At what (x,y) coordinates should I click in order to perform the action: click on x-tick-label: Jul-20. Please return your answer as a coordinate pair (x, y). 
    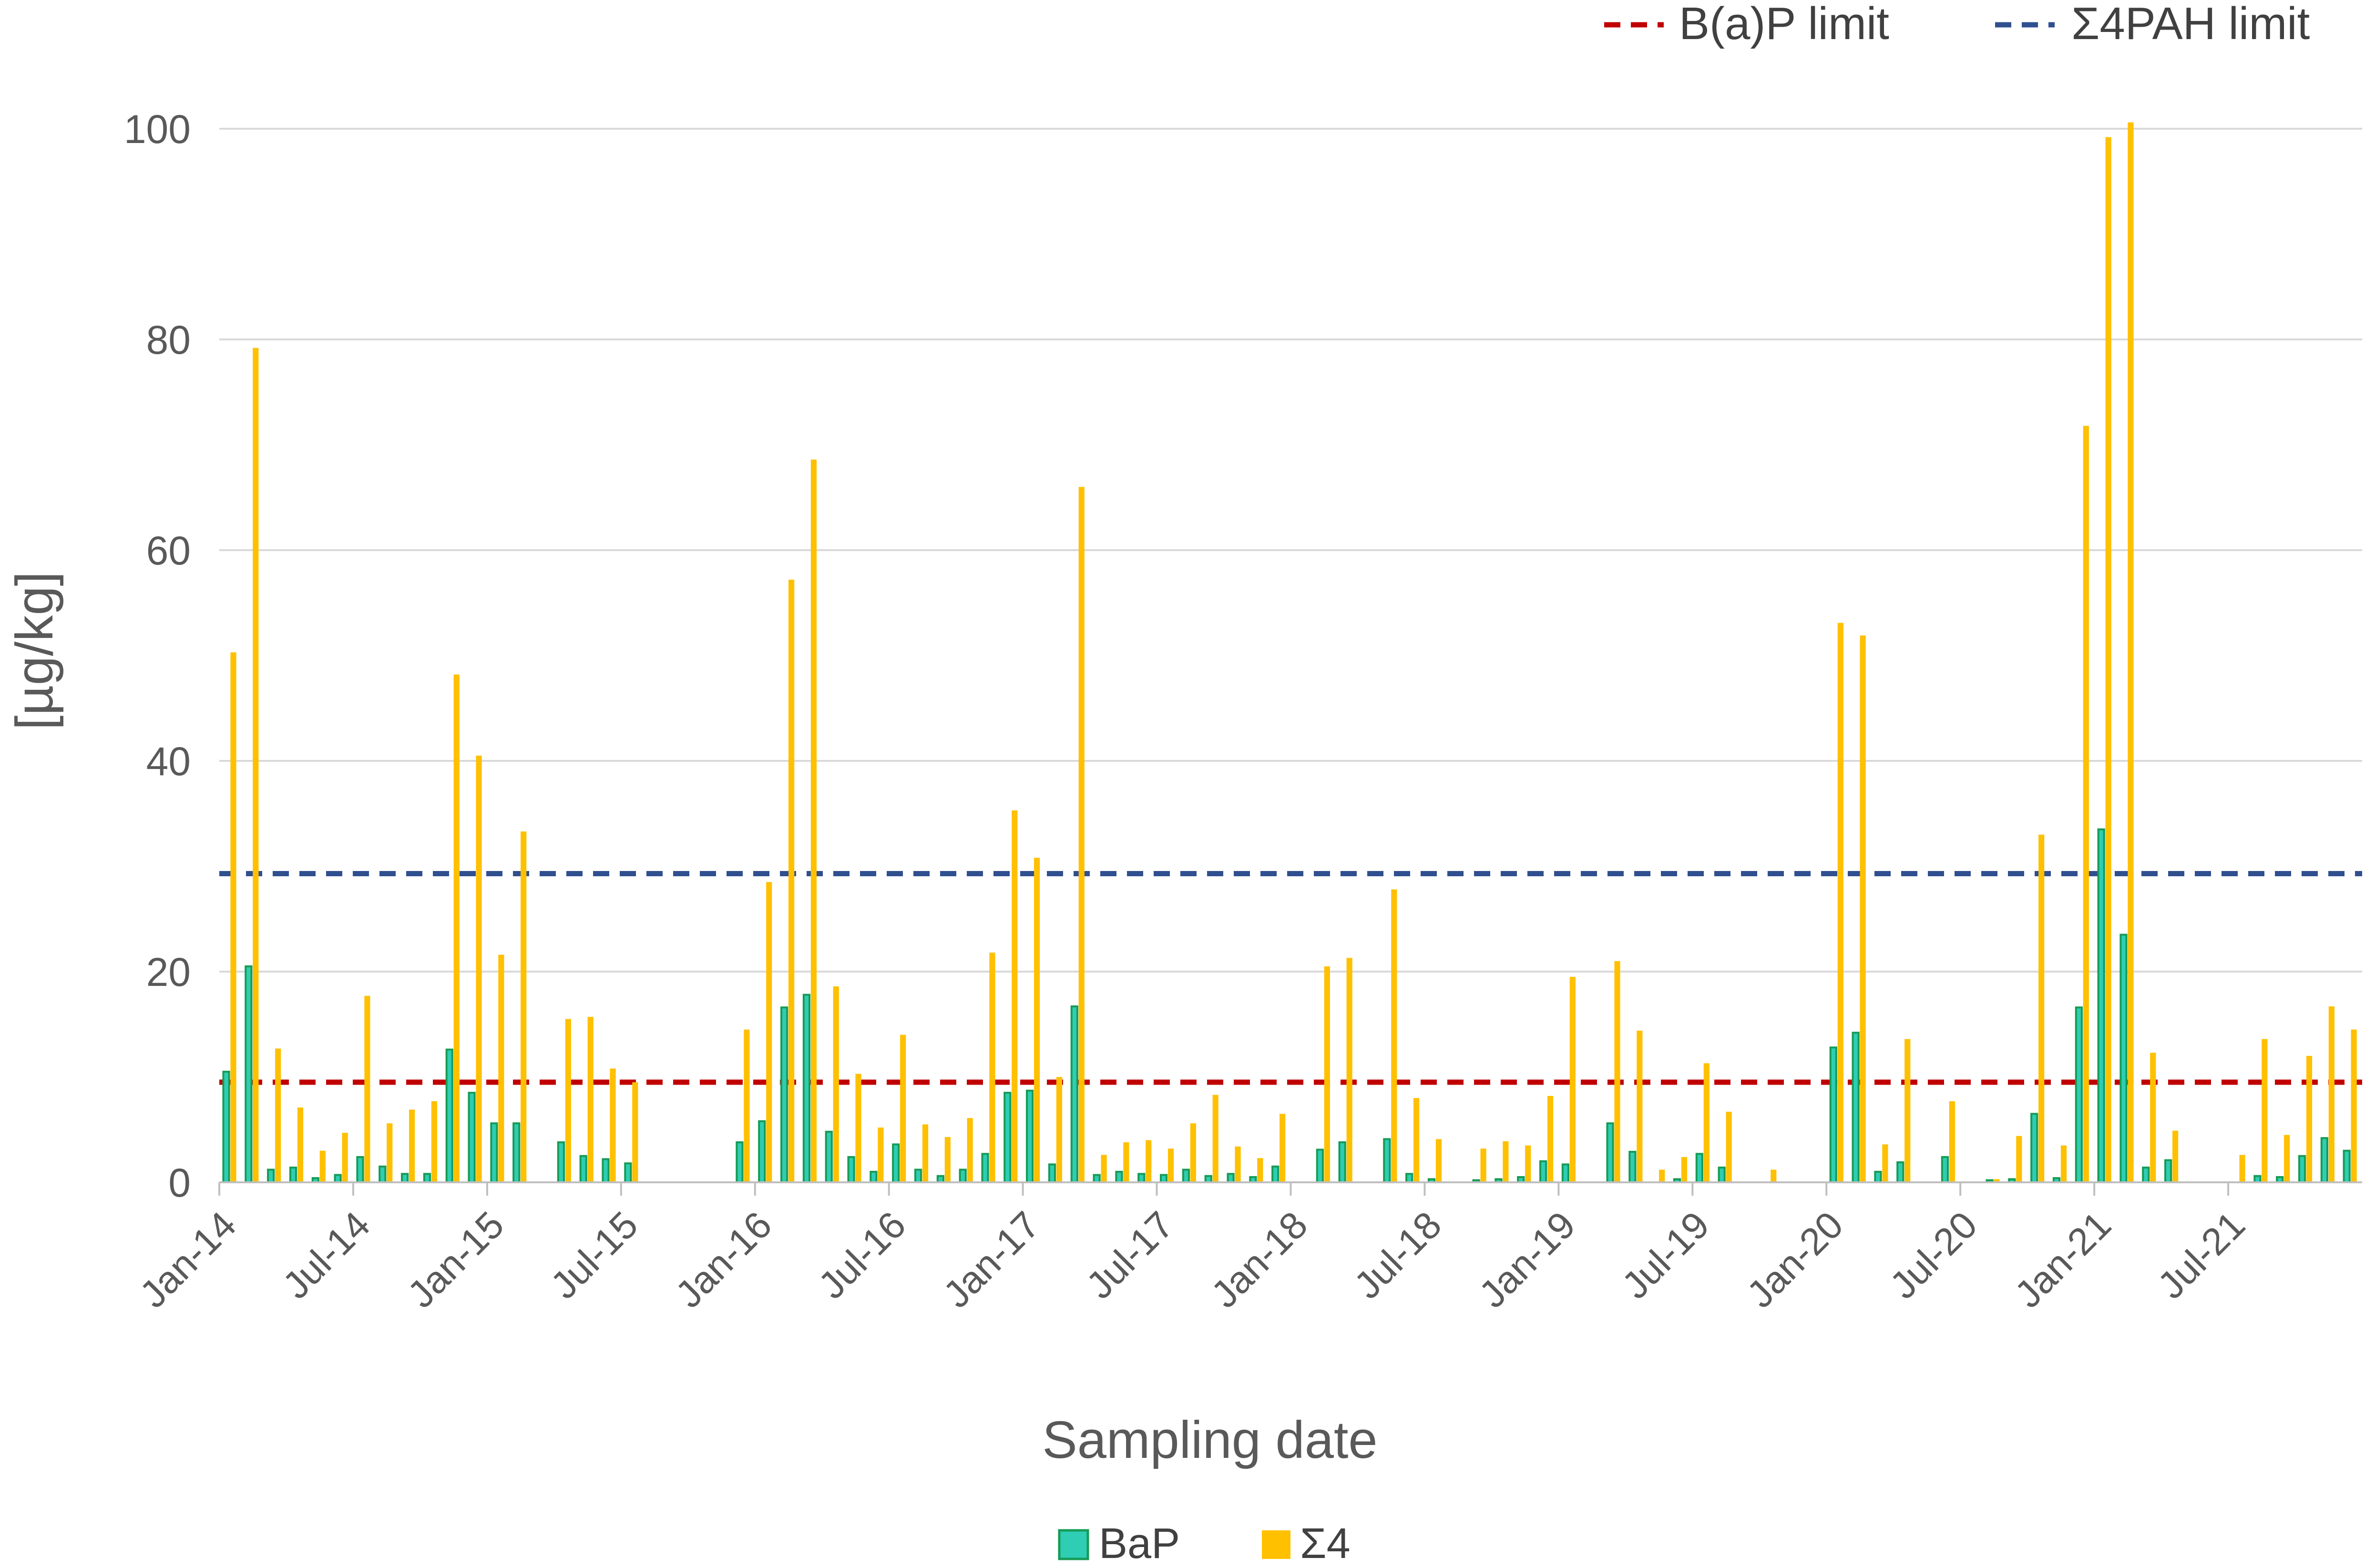
    Looking at the image, I should click on (1933, 1255).